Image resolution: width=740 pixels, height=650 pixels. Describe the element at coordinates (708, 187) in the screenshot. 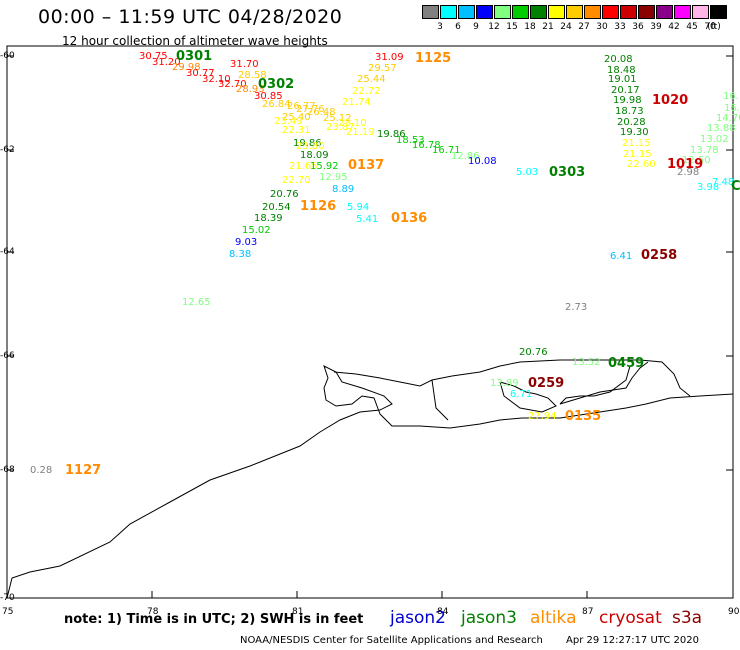

I see `wave-height-observation: 3.98` at that location.